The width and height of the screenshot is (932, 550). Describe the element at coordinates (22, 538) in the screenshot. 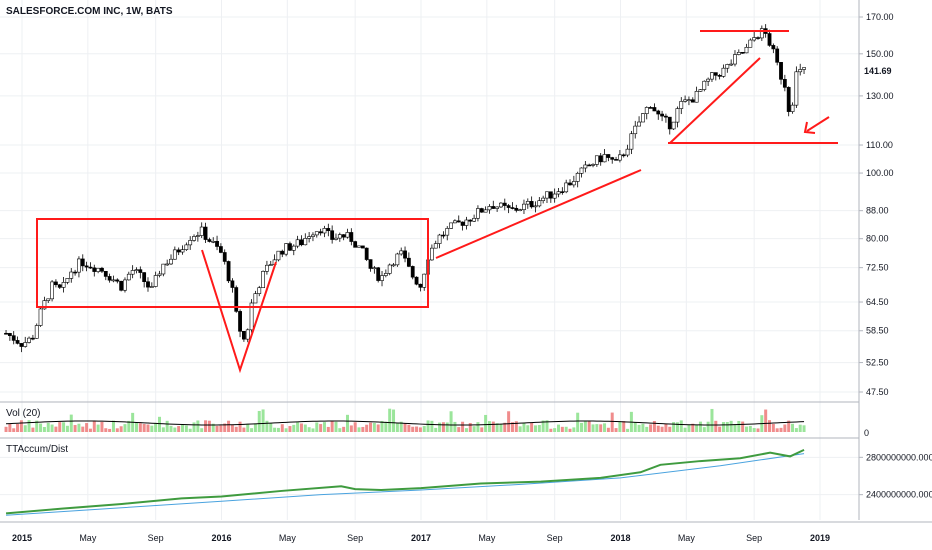

I see `time-tick-label: 2015` at that location.